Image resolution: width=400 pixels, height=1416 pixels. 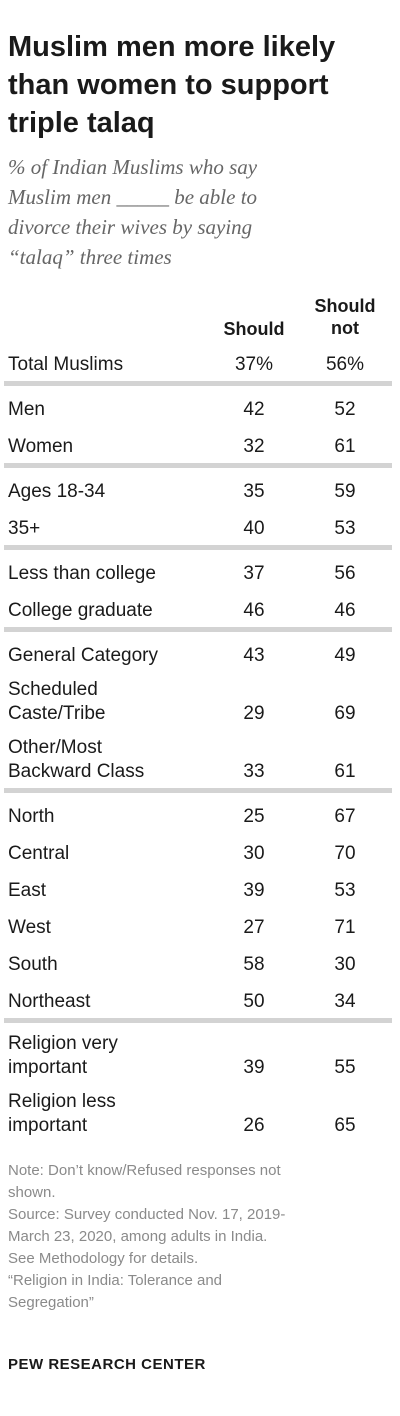 What do you see at coordinates (253, 816) in the screenshot?
I see `value-should: 25` at bounding box center [253, 816].